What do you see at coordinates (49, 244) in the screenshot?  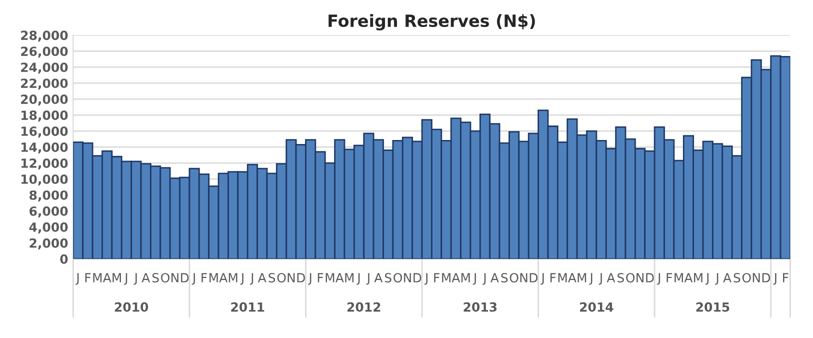 I see `y-tick-label: 2,000` at bounding box center [49, 244].